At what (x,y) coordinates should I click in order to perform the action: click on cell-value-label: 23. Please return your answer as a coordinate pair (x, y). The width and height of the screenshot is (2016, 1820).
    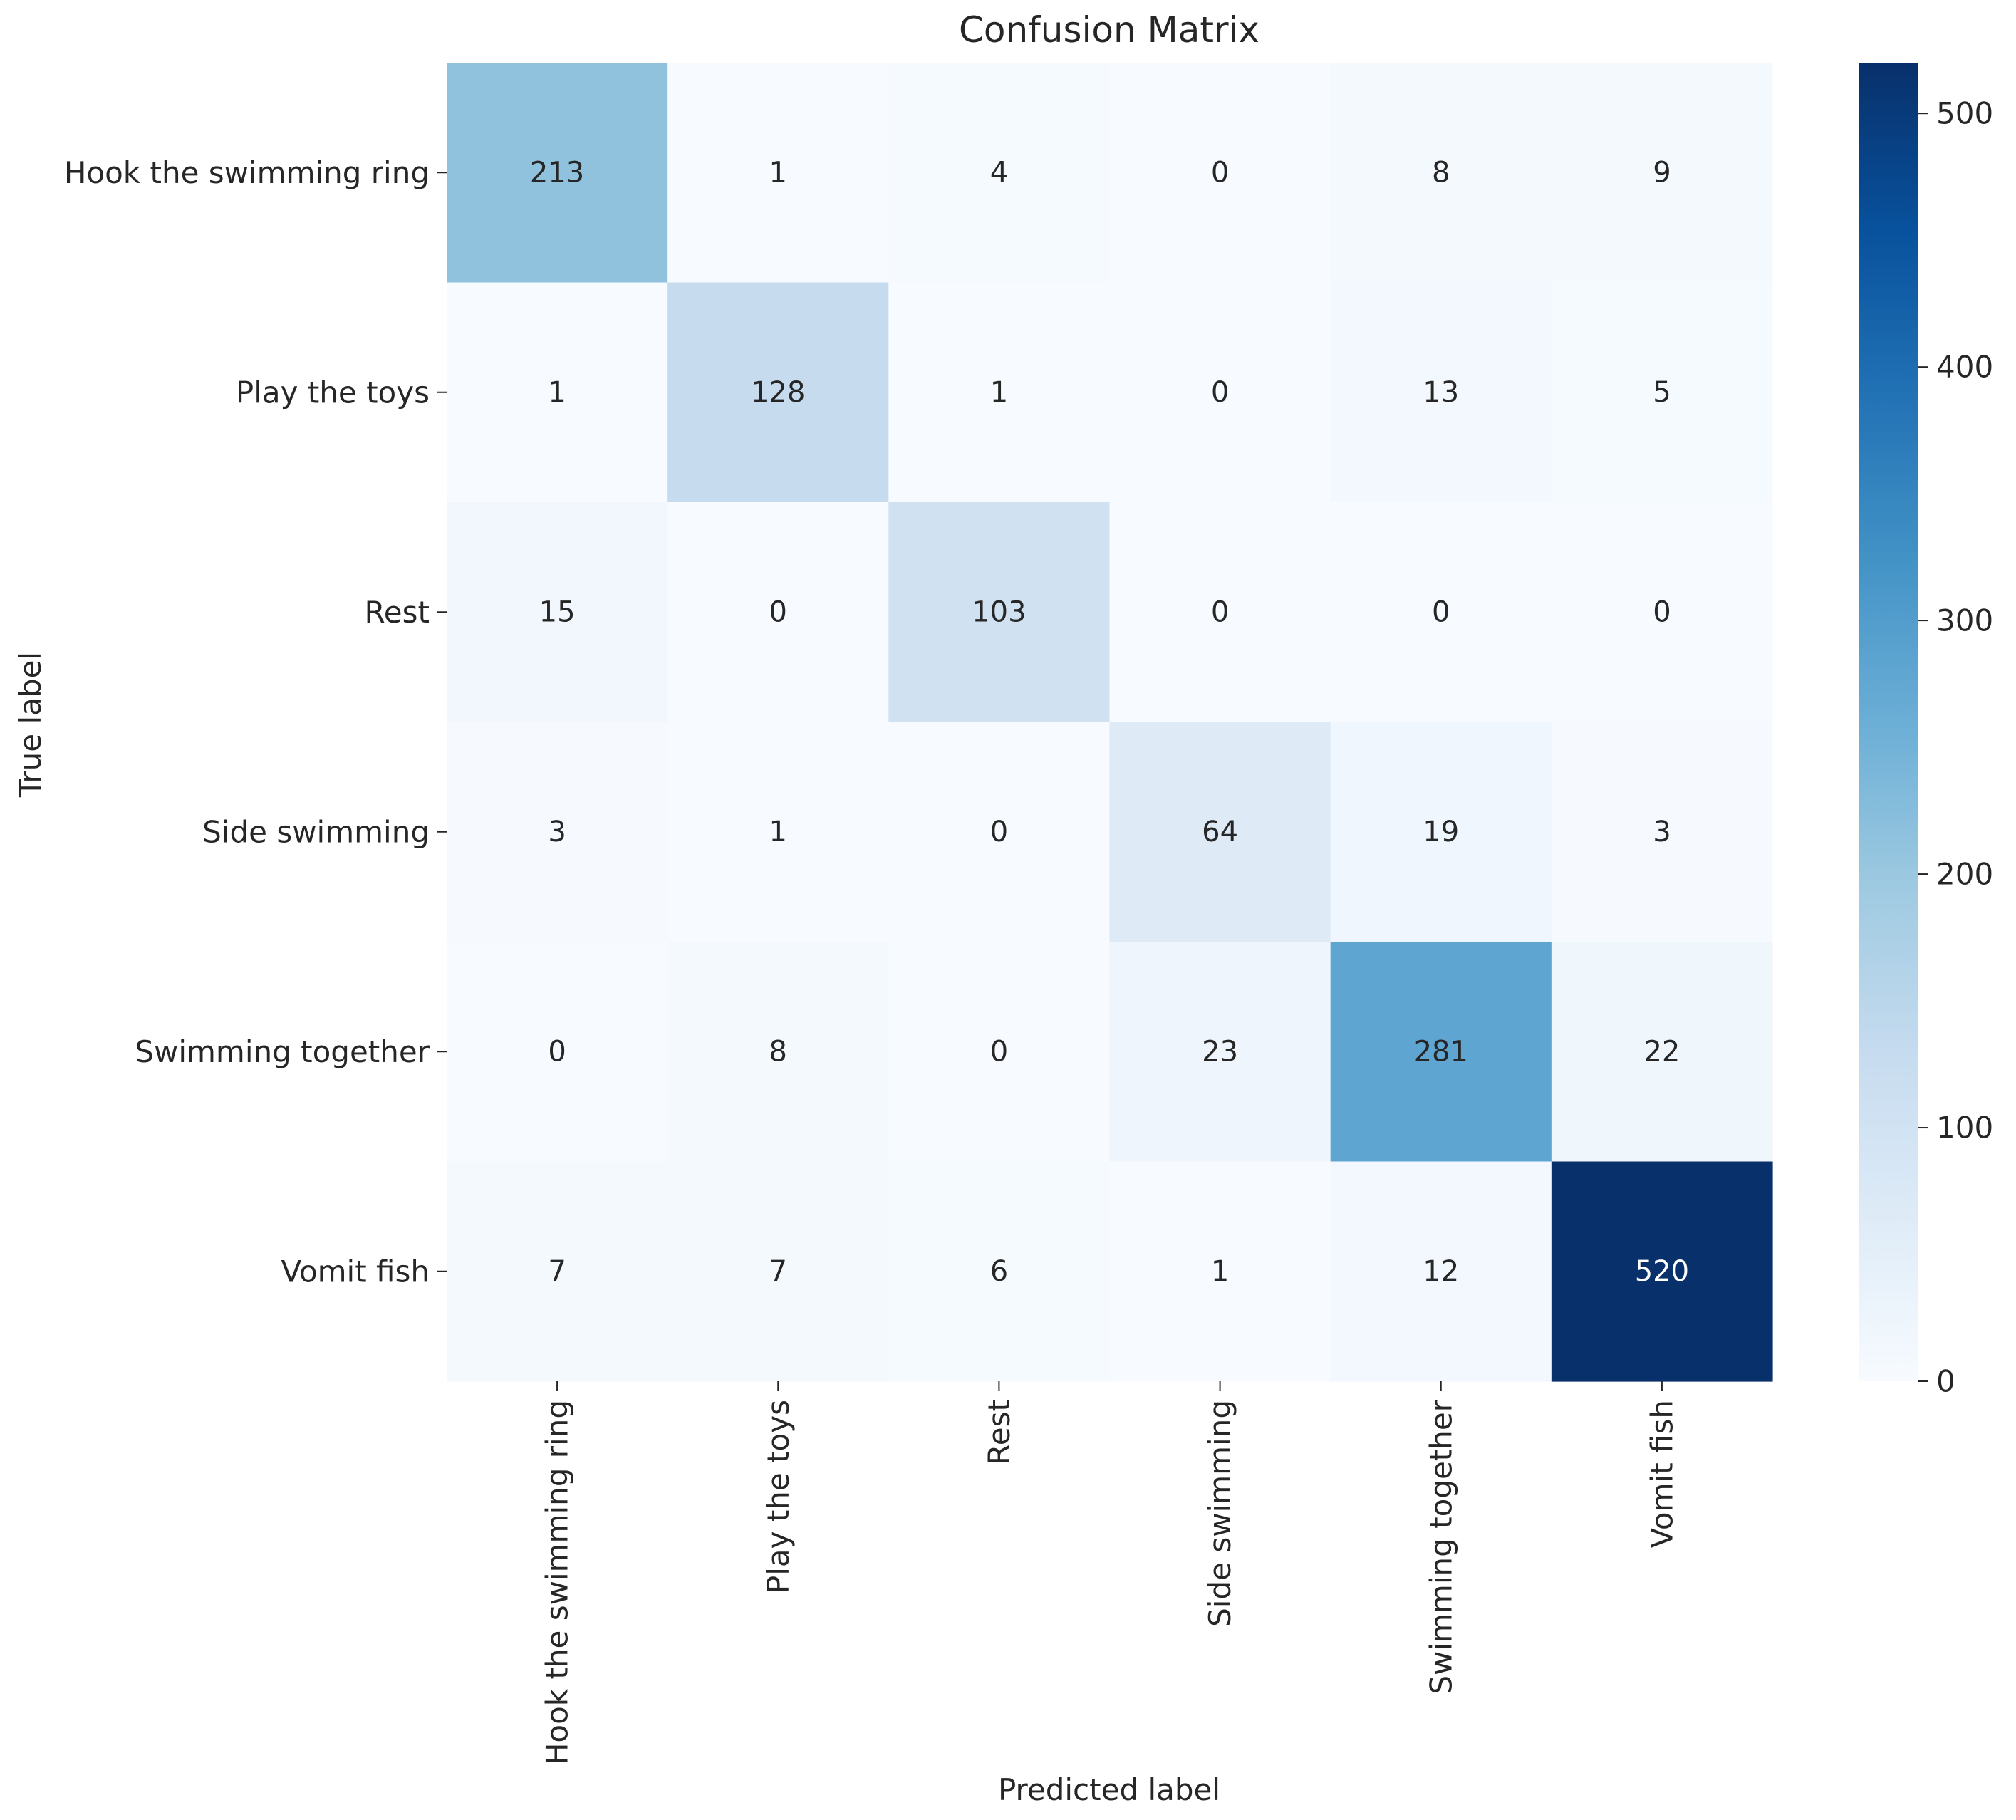
    Looking at the image, I should click on (1220, 1051).